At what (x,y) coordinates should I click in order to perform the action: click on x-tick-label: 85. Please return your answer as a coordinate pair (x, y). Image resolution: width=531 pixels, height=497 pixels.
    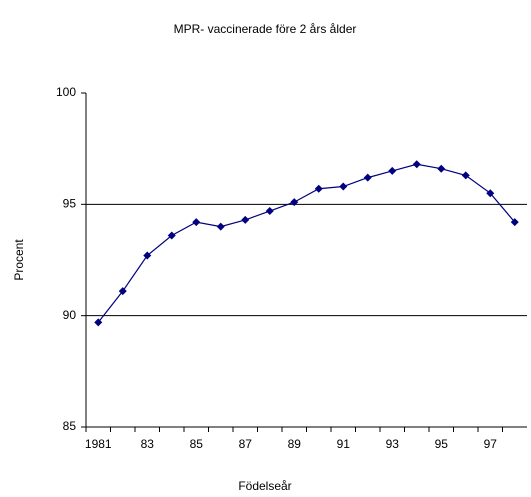
    Looking at the image, I should click on (197, 444).